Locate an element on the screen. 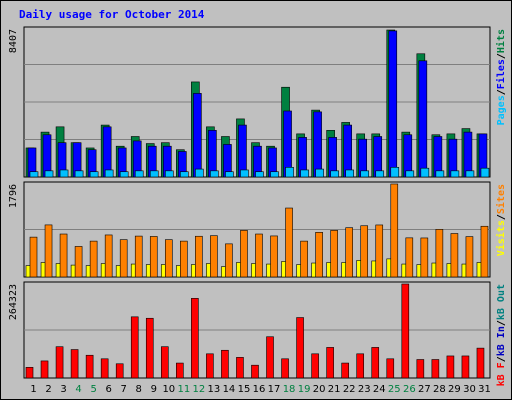 This screenshot has width=512, height=400. day-label: 31 is located at coordinates (484, 389).